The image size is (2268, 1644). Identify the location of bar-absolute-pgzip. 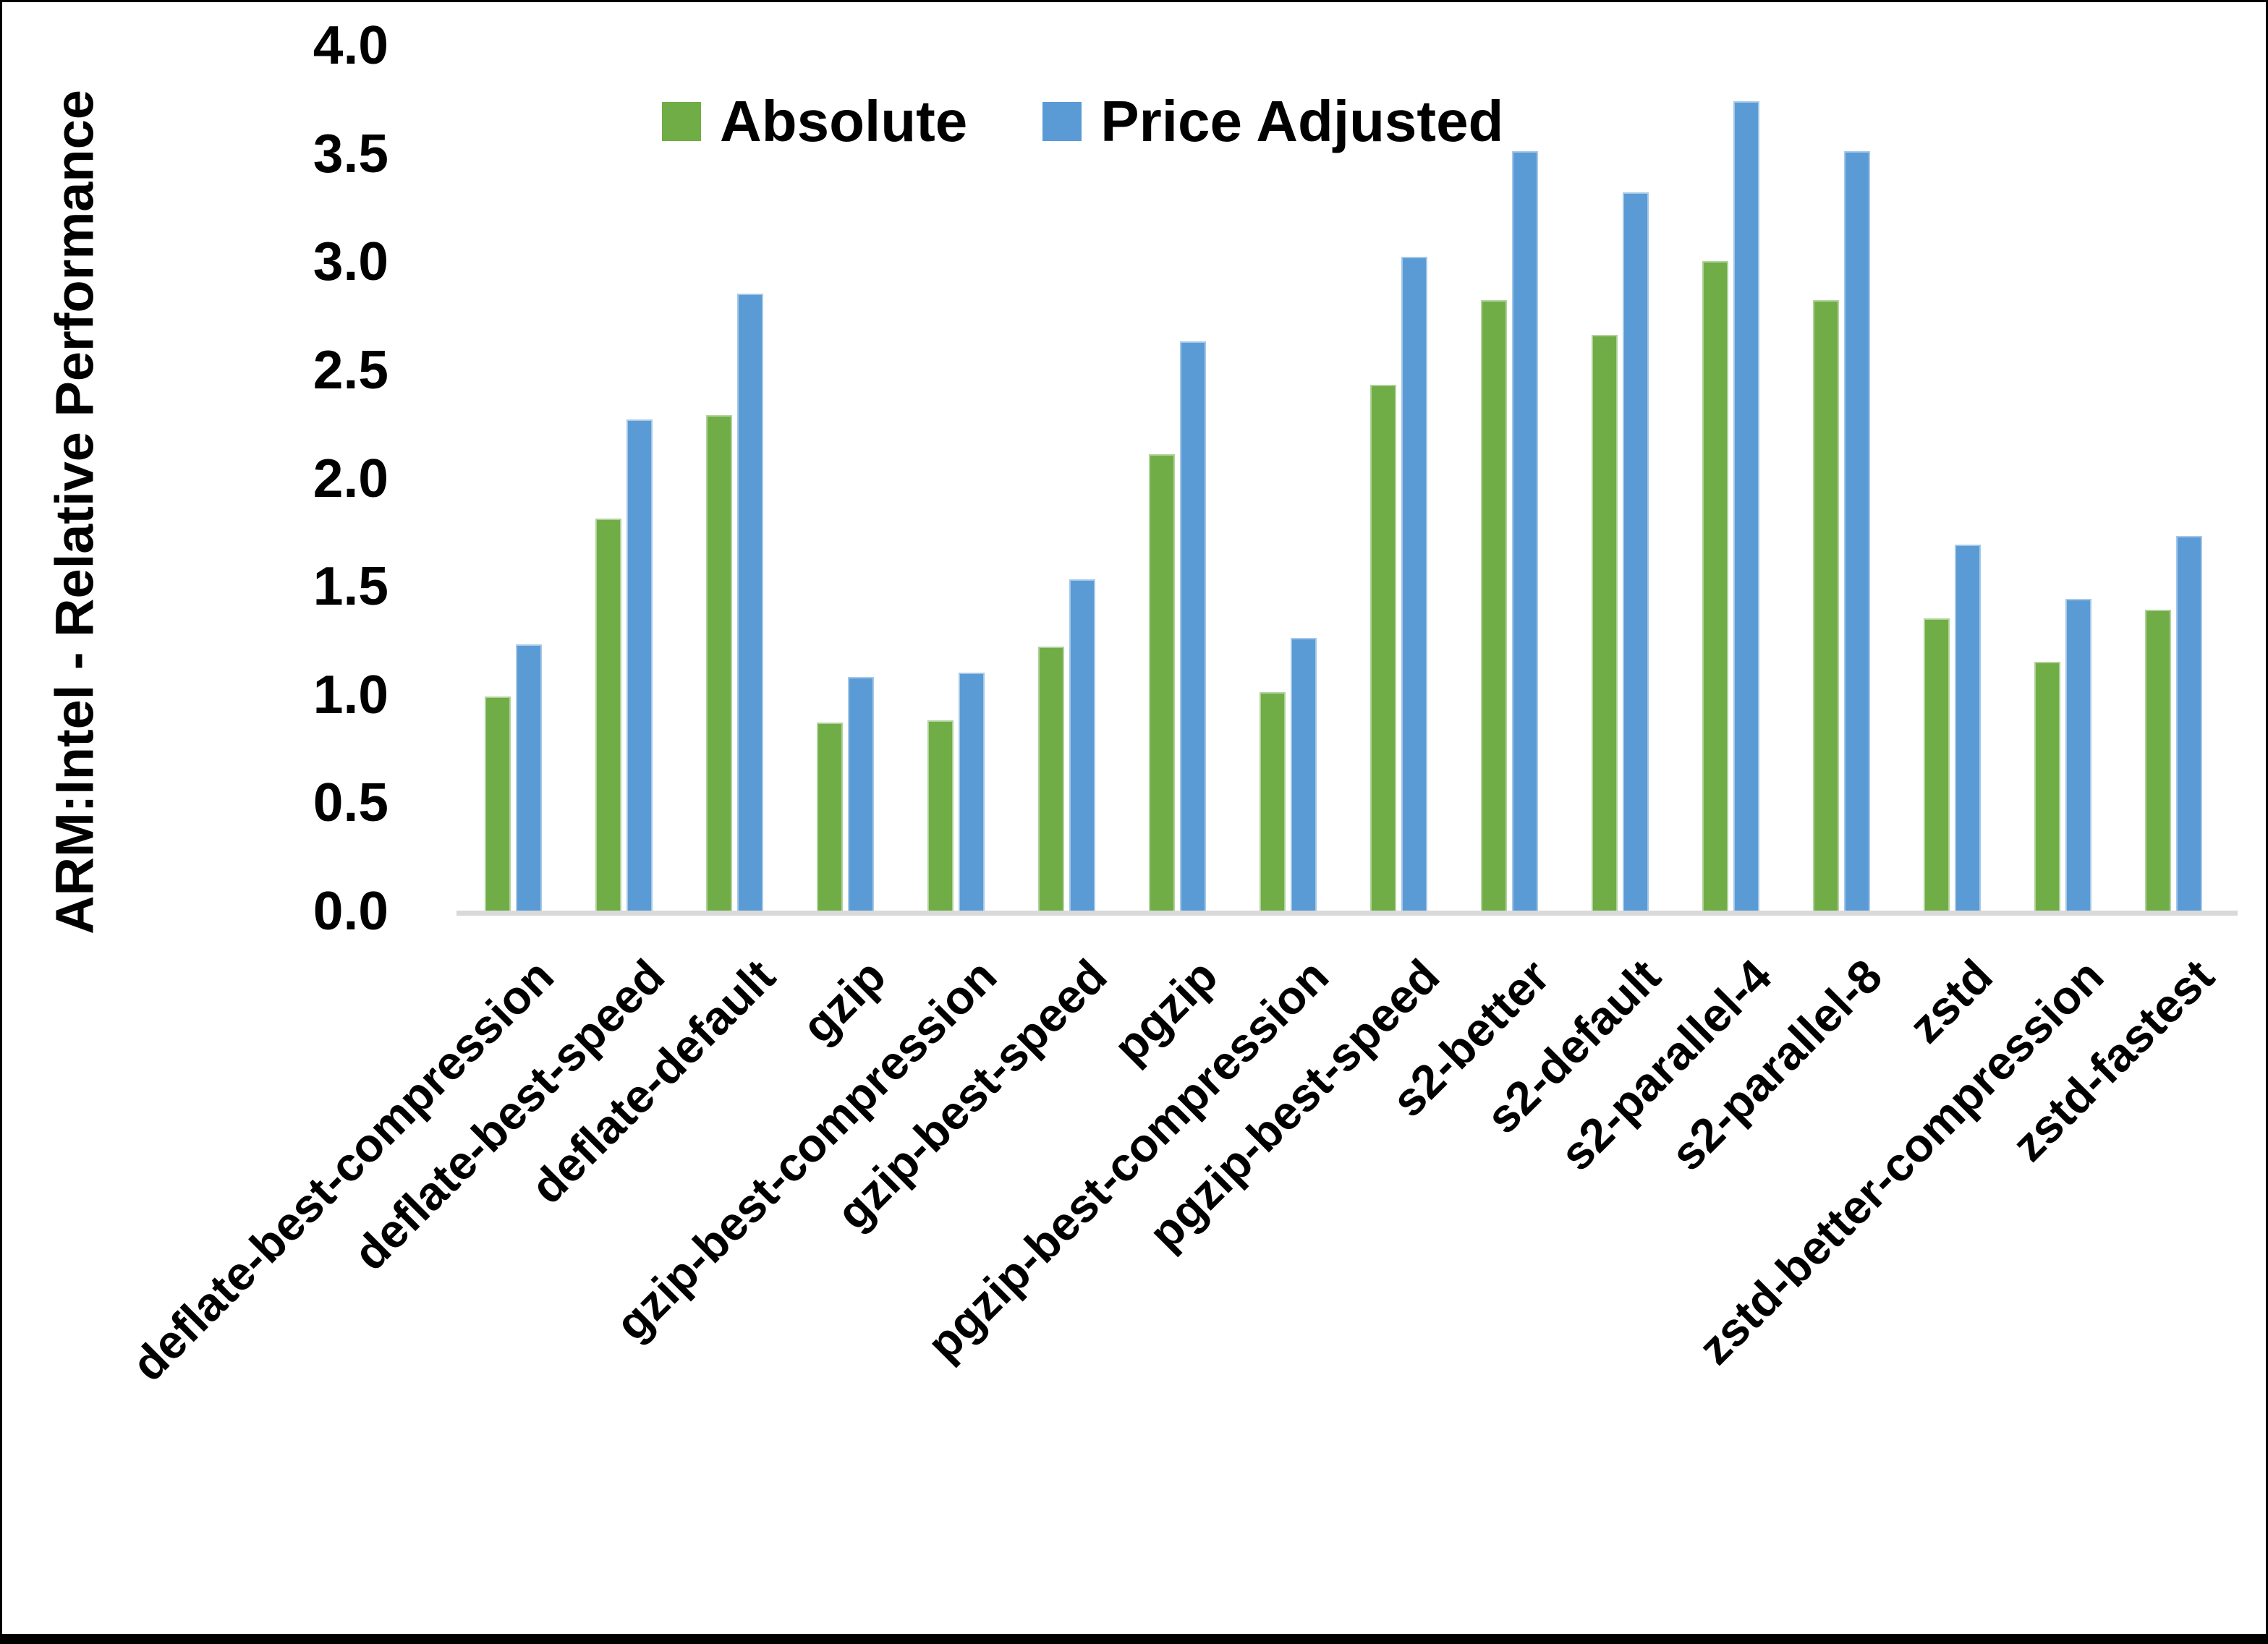
(1162, 682).